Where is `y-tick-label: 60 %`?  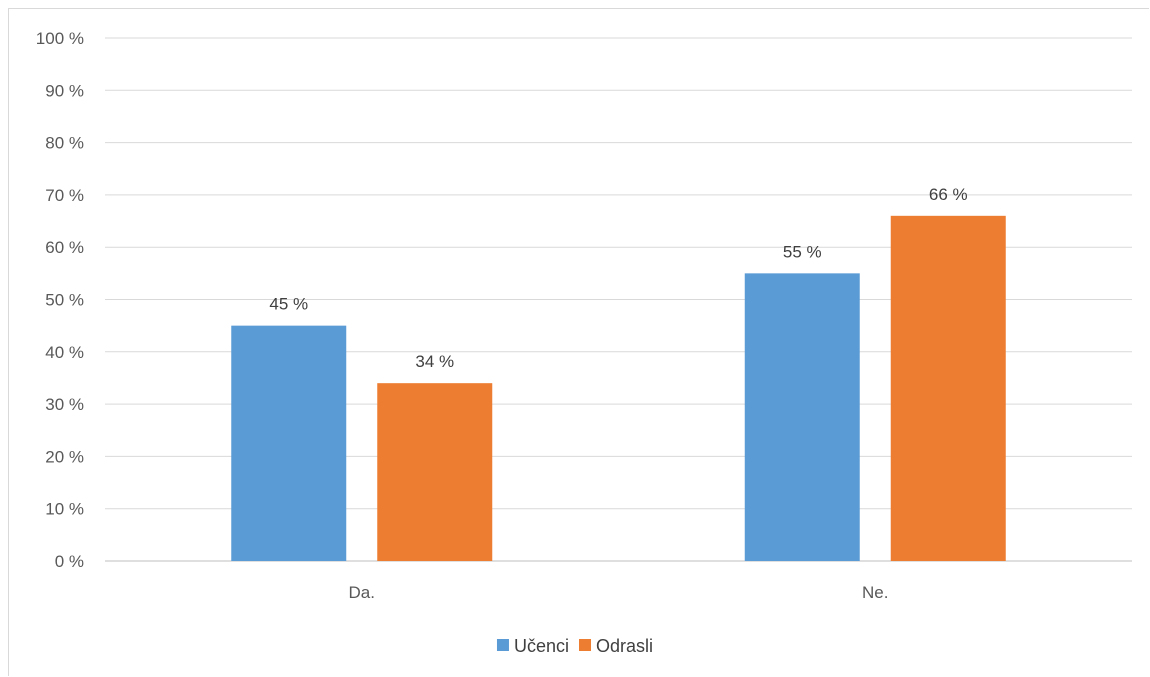
y-tick-label: 60 % is located at coordinates (64, 247).